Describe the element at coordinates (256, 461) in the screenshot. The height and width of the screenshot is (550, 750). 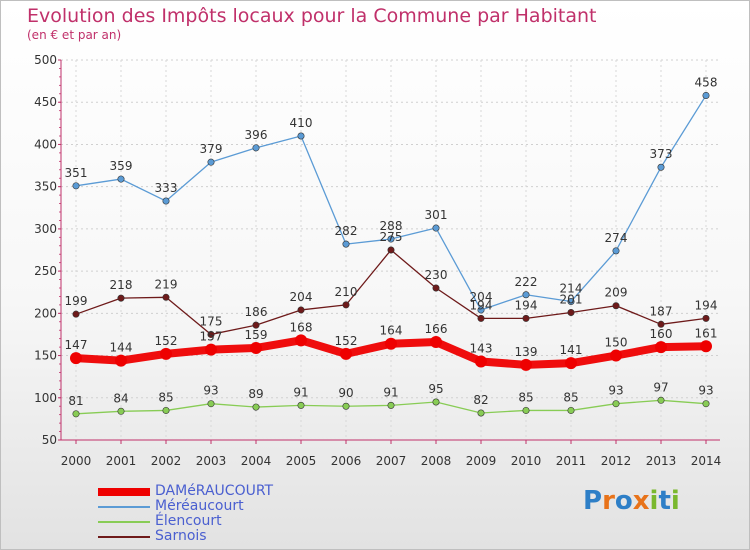
I see `x-tick-label: 2004` at that location.